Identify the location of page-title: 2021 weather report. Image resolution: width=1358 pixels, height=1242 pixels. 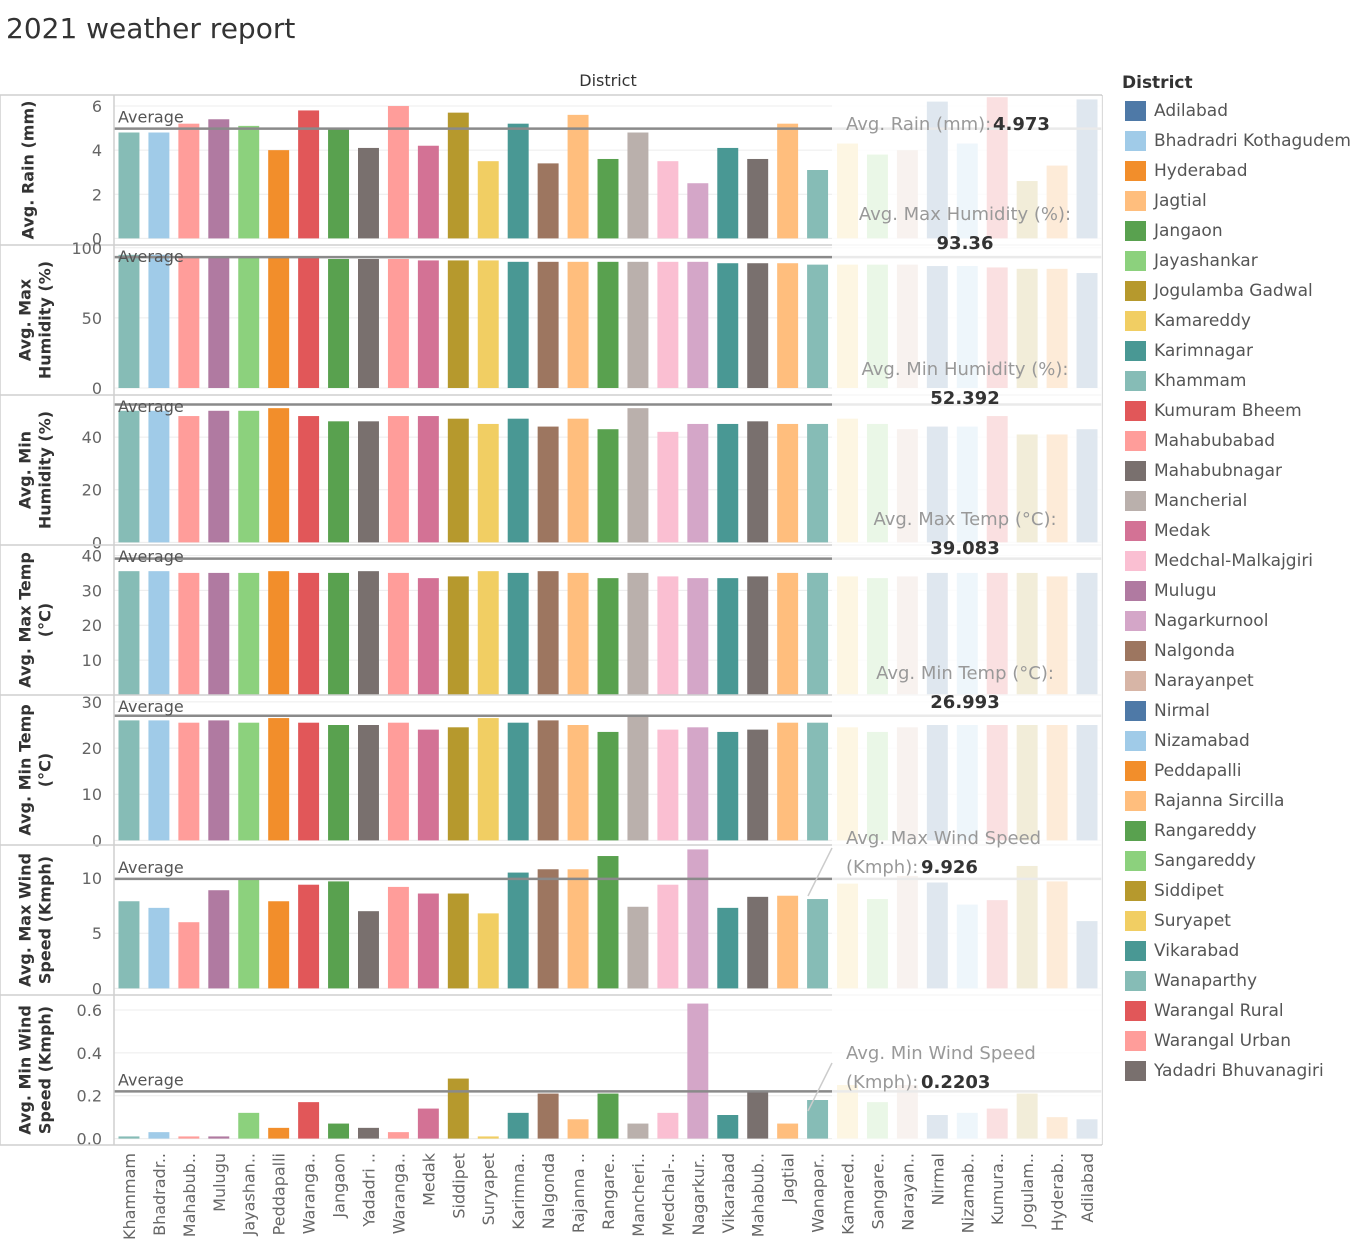
(151, 28).